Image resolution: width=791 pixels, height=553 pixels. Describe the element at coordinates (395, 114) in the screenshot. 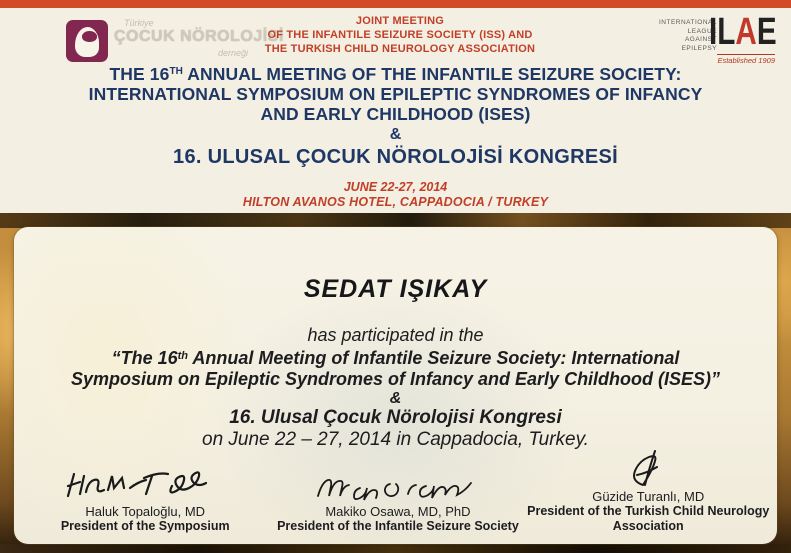

I see `meeting-title-line3: AND EARLY CHILDHOOD (ISES)` at that location.